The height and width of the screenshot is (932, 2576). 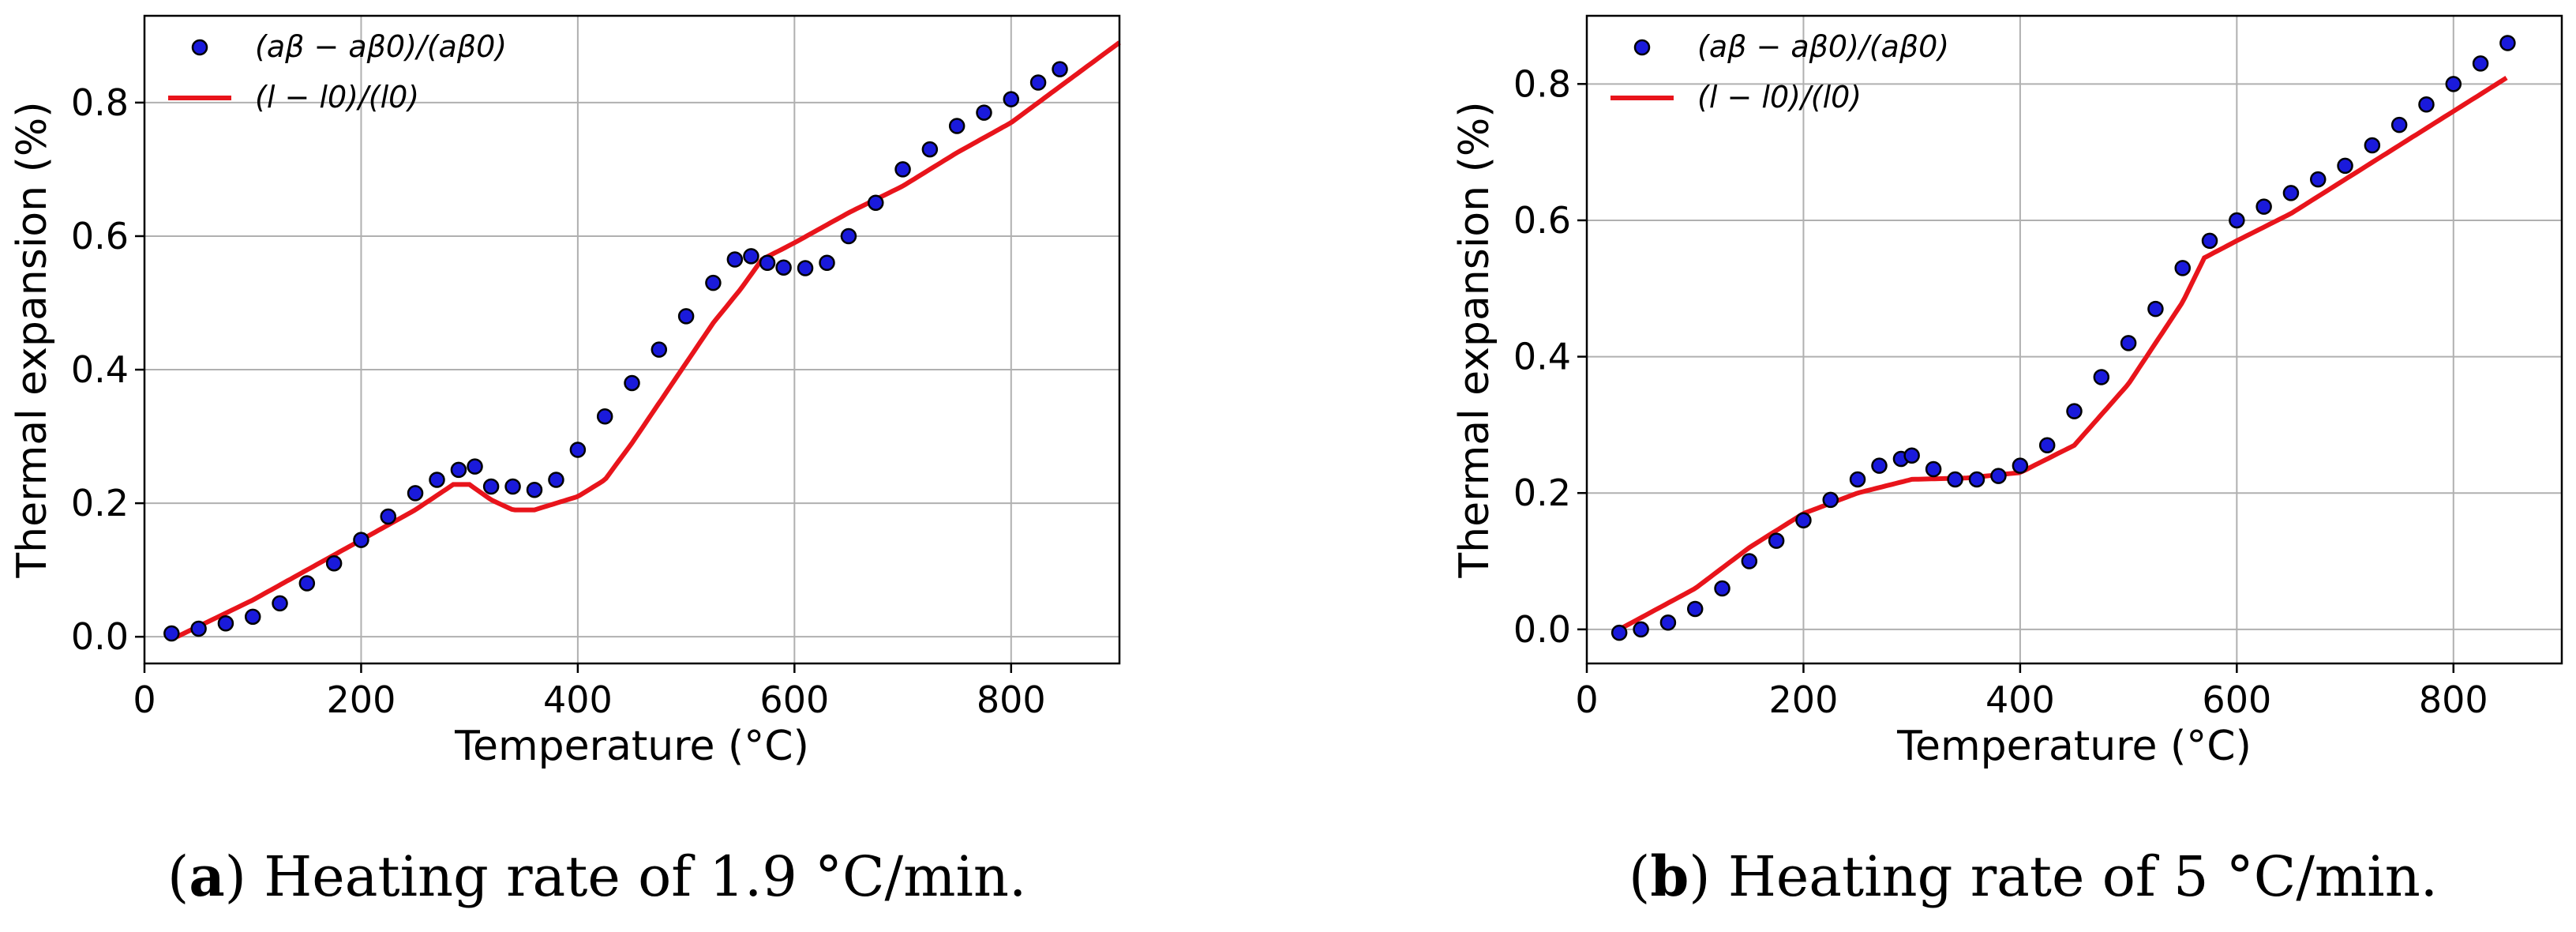 I want to click on caption-a-letter: a, so click(x=207, y=877).